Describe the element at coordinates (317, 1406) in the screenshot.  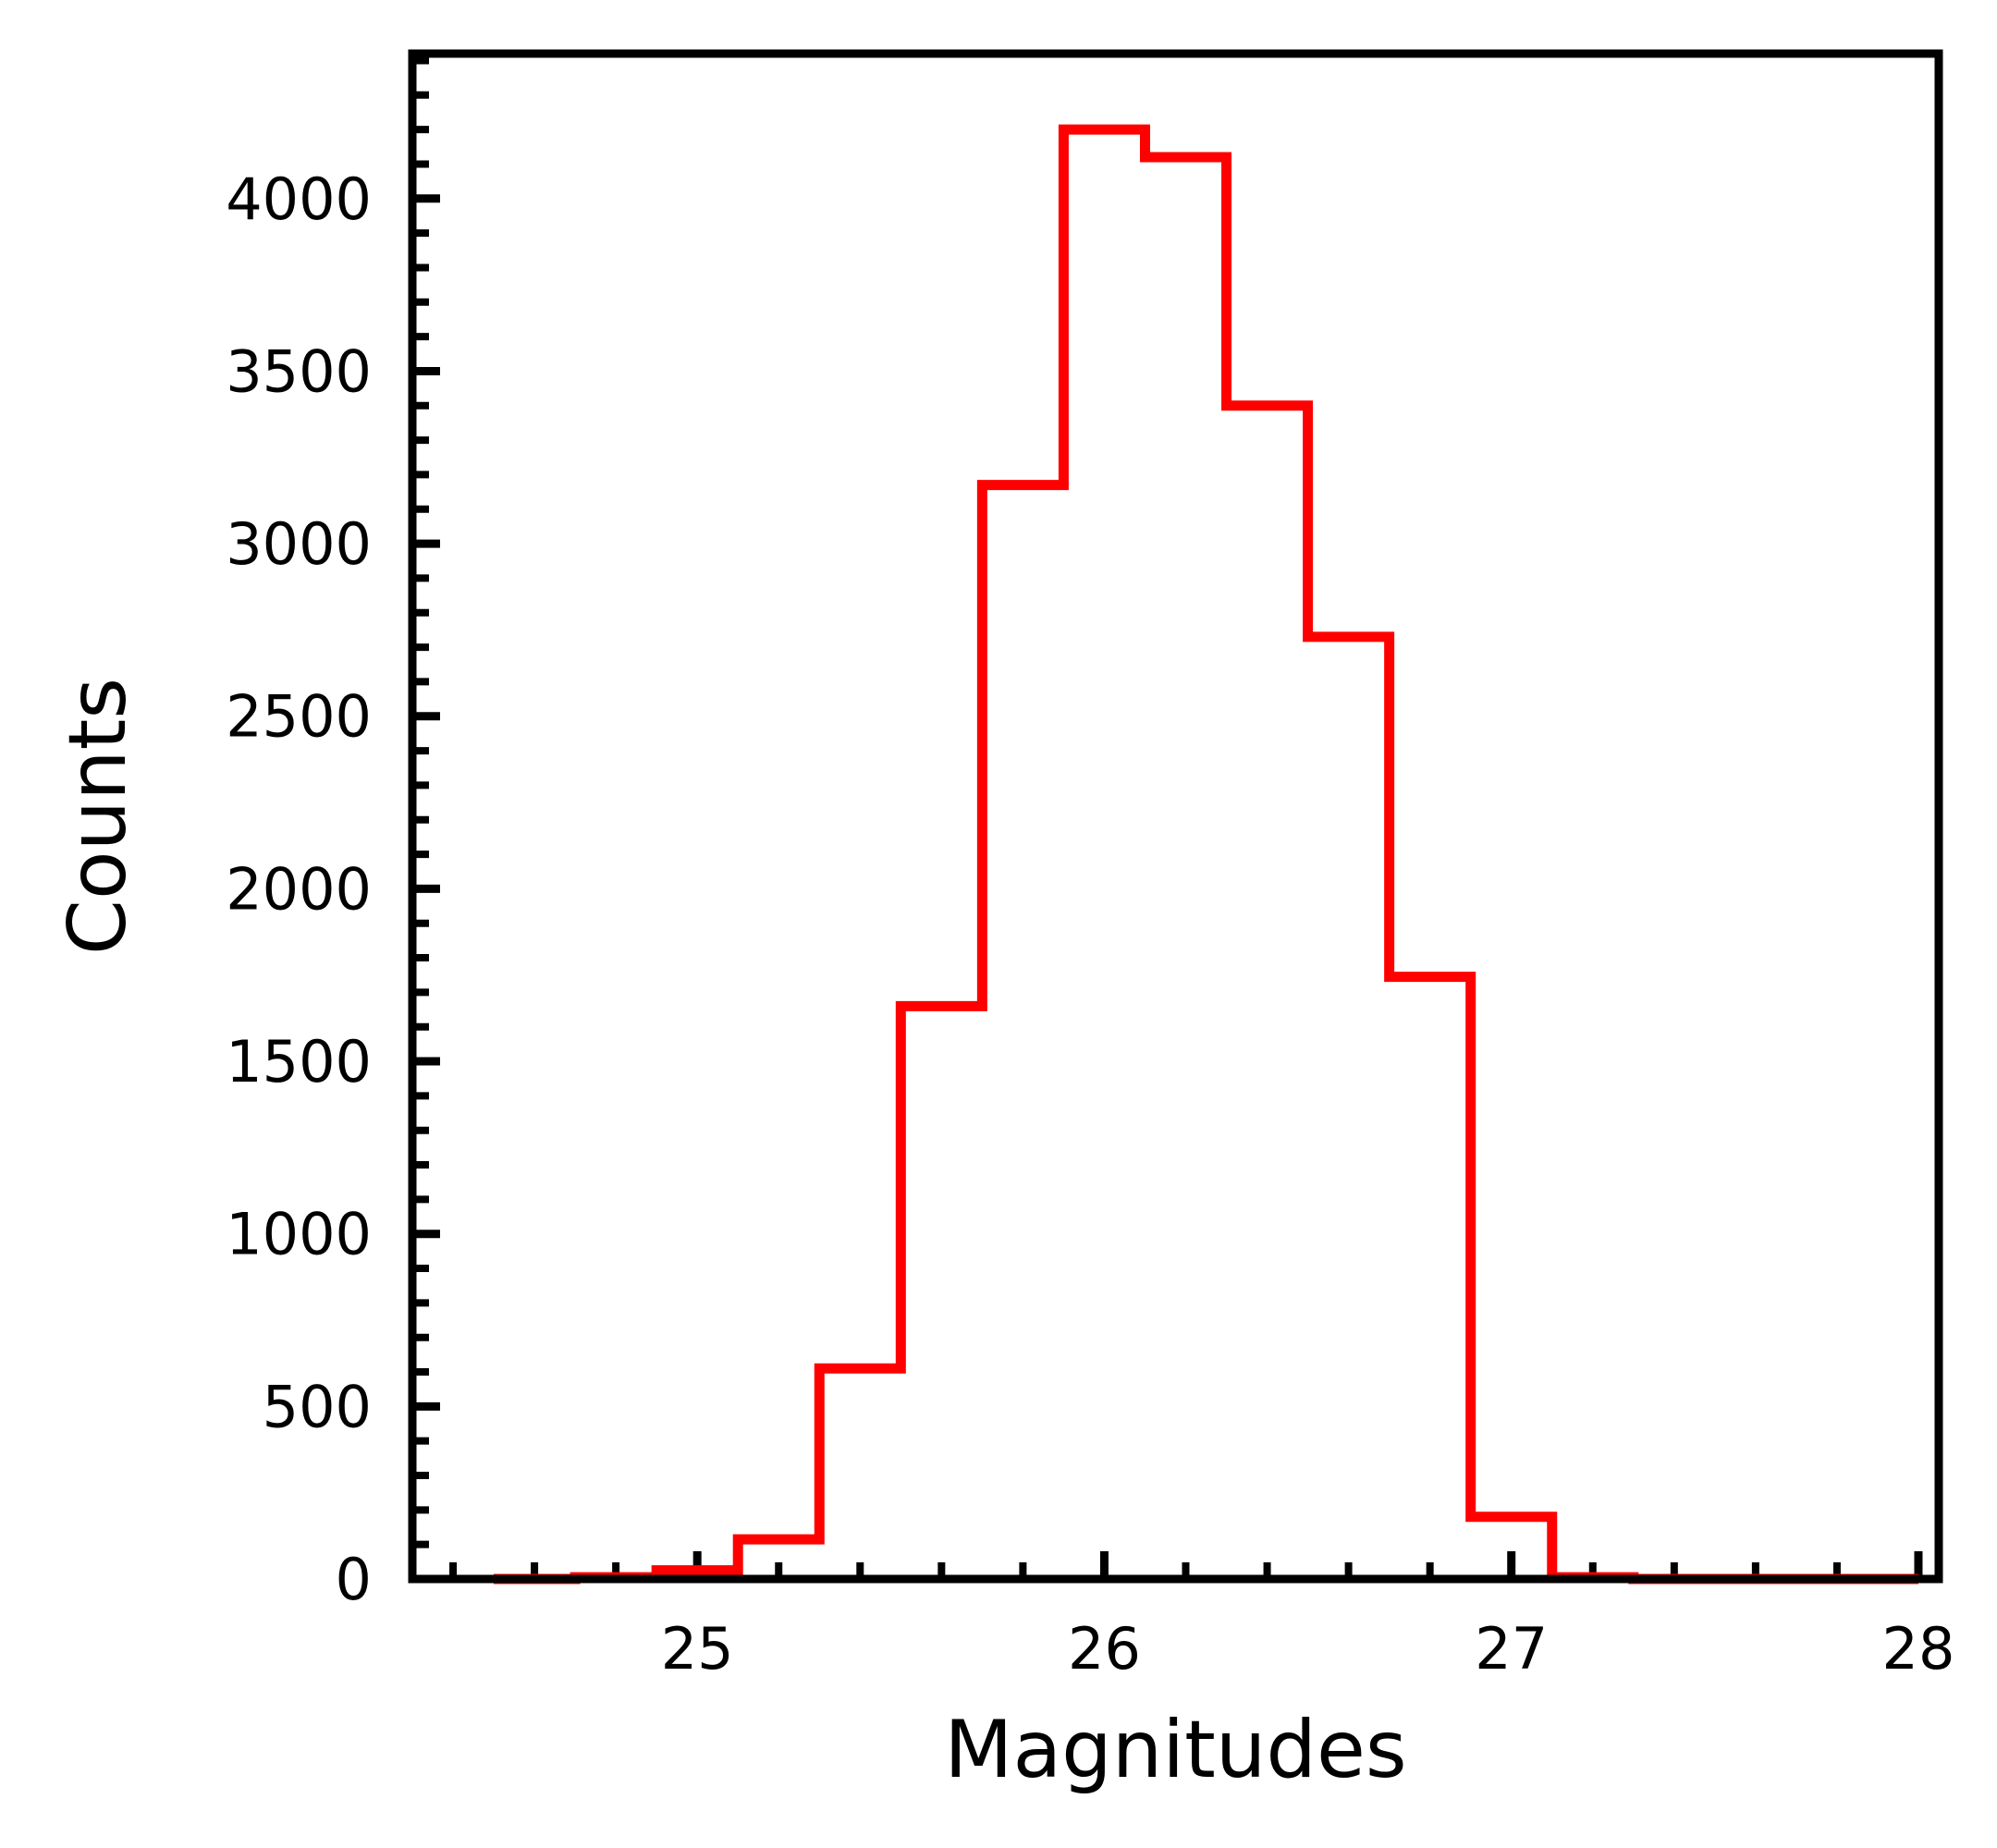
I see `y-tick-label: 500` at that location.